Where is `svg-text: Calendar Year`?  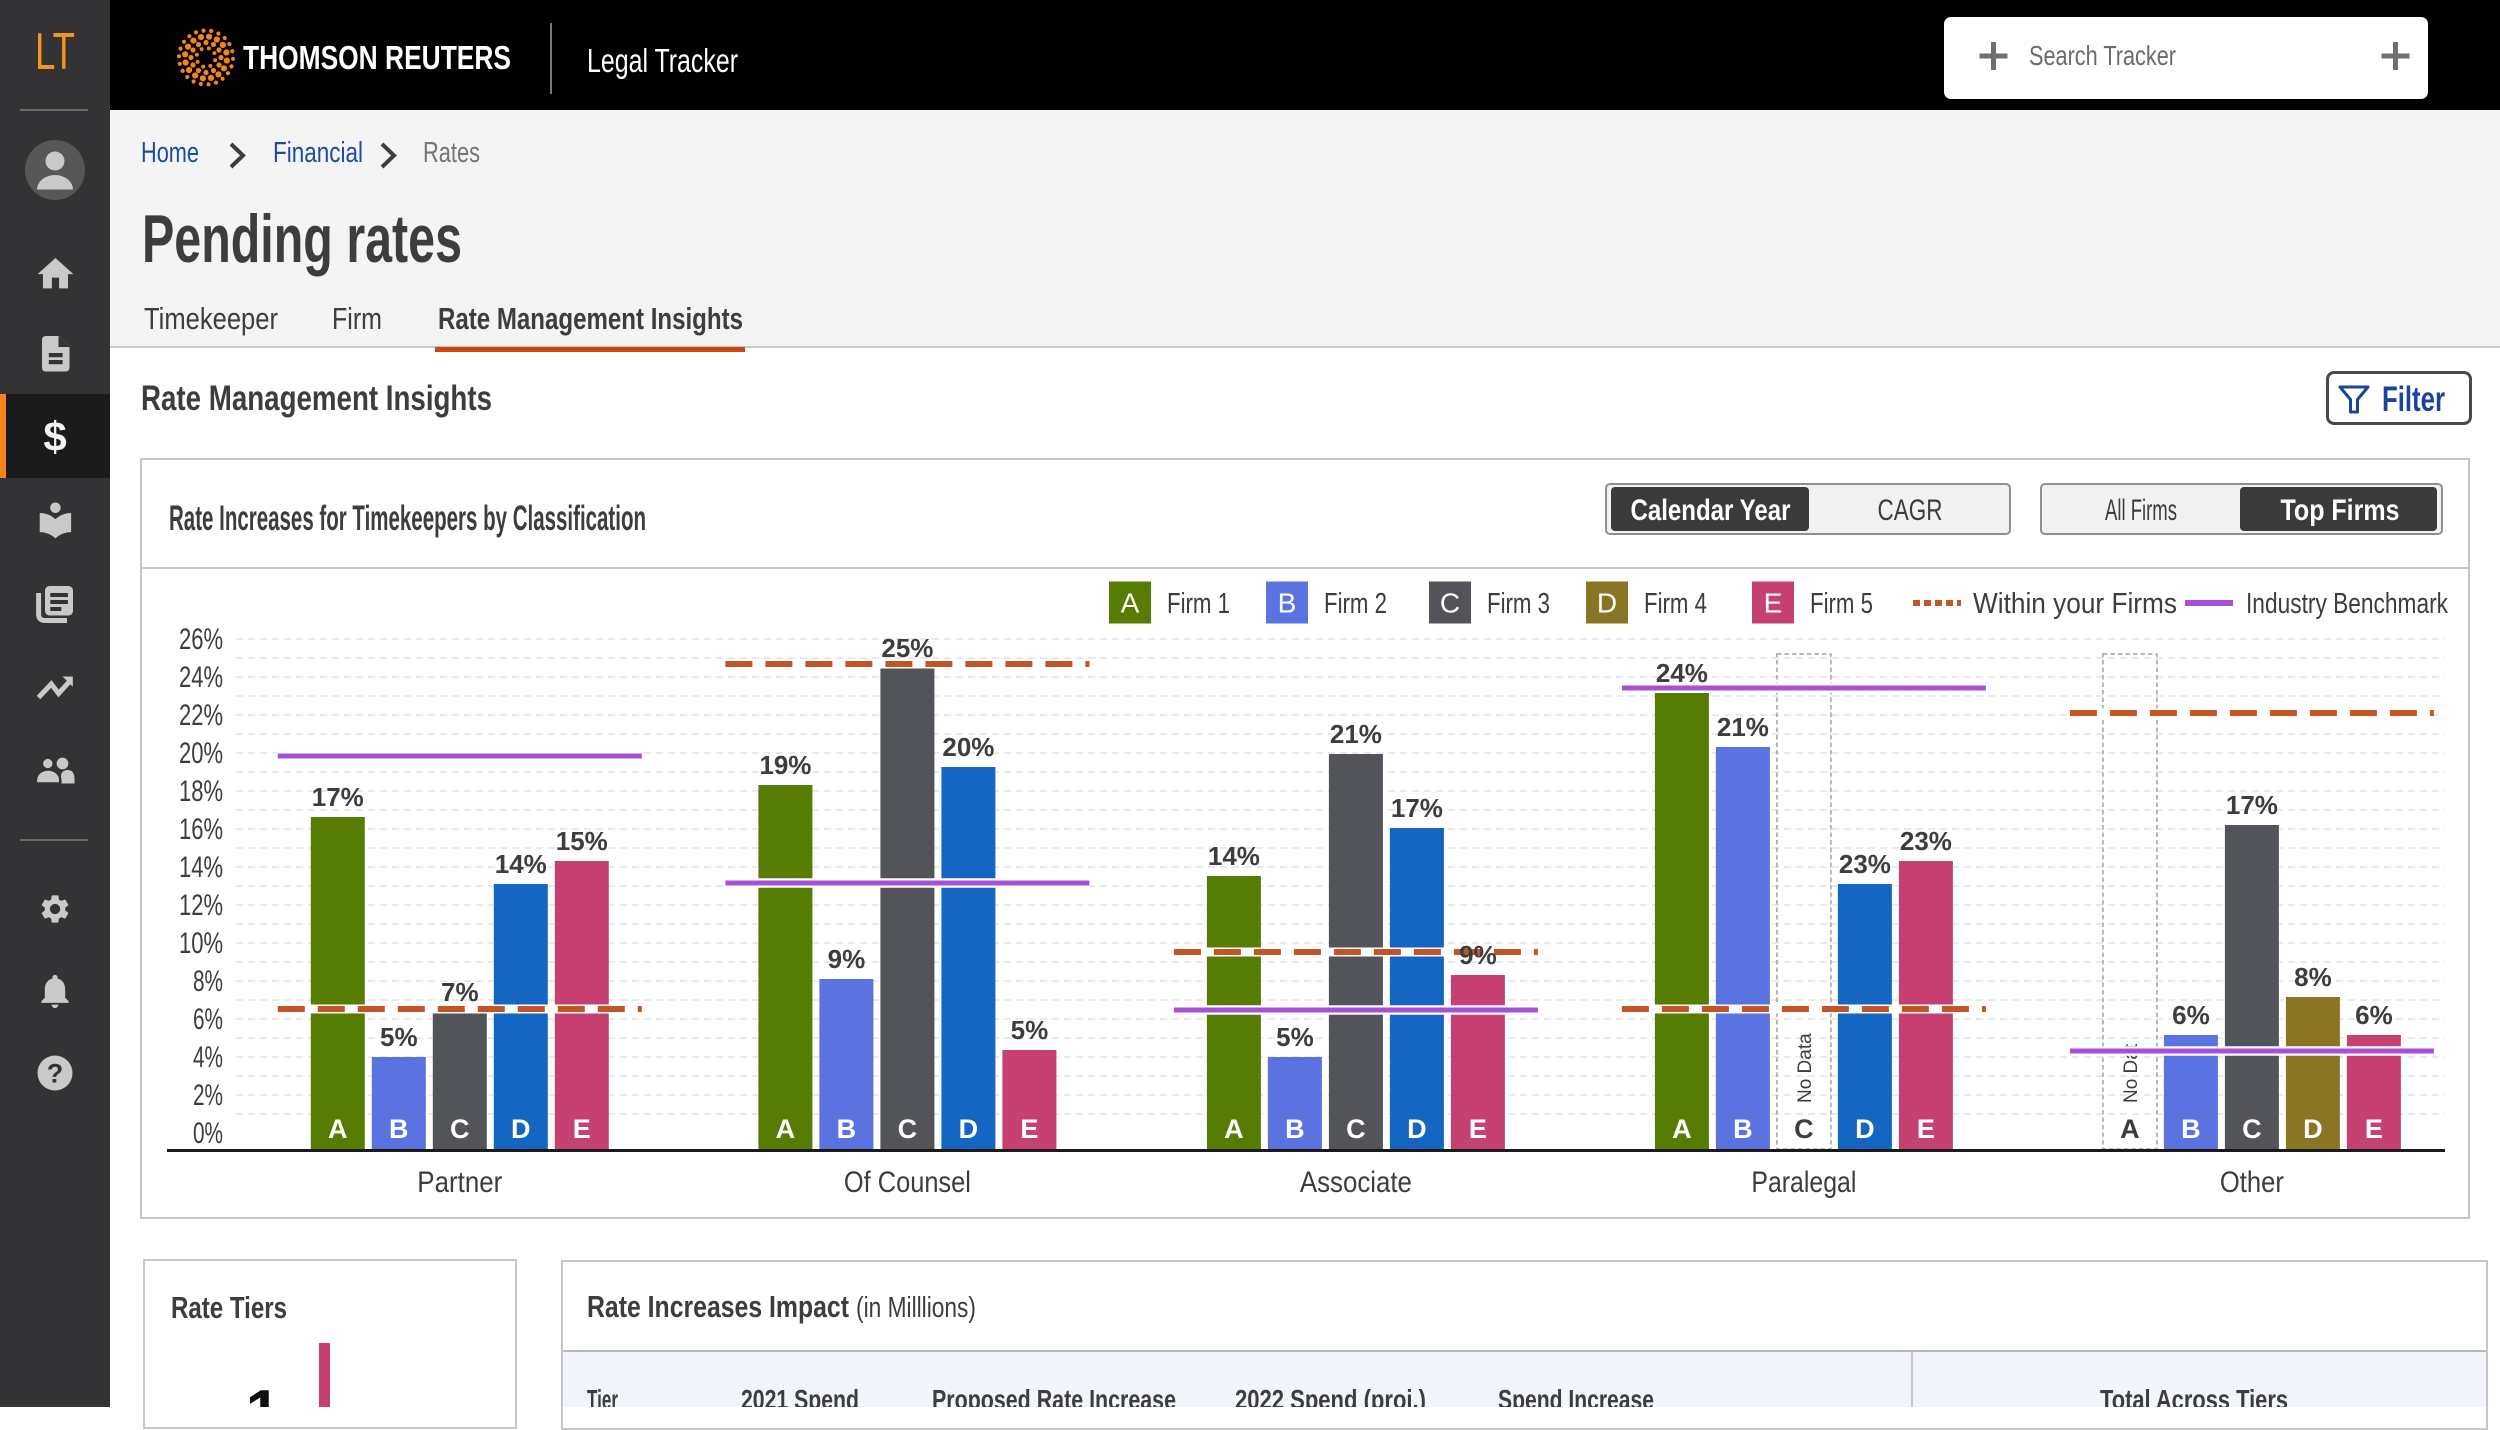 svg-text: Calendar Year is located at coordinates (1711, 510).